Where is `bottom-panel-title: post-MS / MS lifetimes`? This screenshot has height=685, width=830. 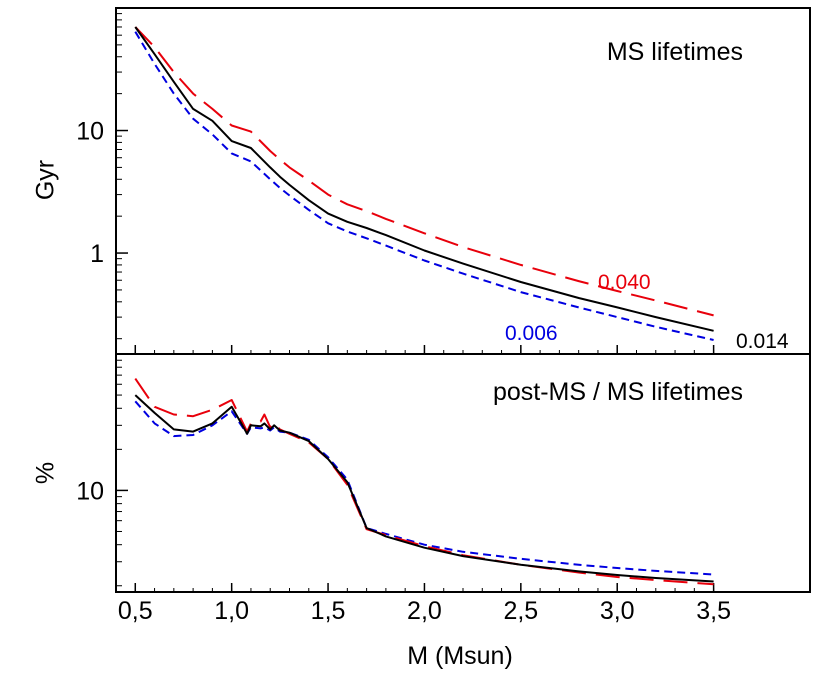
bottom-panel-title: post-MS / MS lifetimes is located at coordinates (618, 392).